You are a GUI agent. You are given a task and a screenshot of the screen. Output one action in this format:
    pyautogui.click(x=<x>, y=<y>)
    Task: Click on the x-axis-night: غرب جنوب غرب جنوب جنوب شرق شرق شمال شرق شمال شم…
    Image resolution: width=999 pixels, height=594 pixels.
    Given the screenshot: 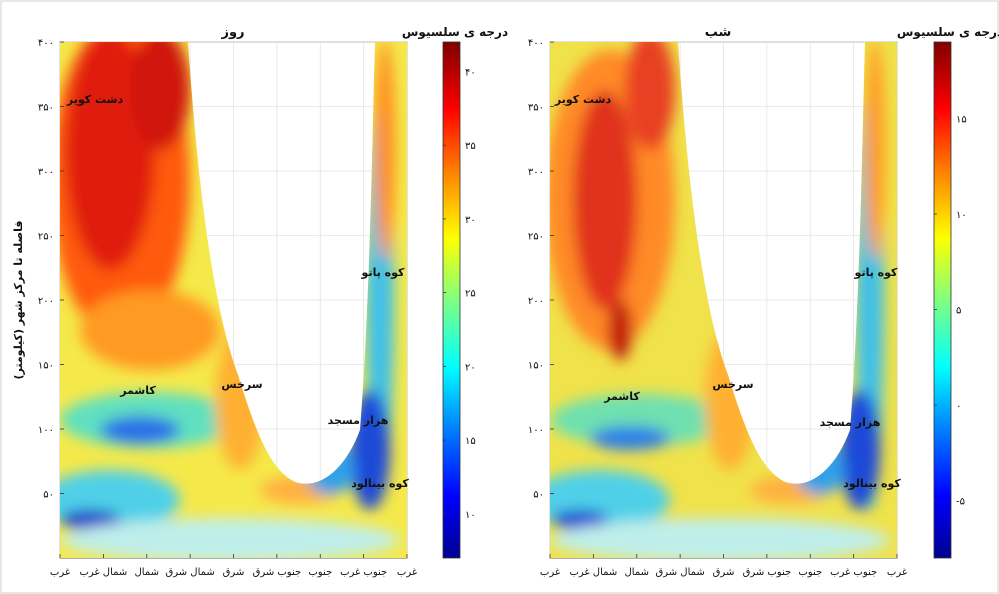 What is the action you would take?
    pyautogui.click(x=723, y=566)
    